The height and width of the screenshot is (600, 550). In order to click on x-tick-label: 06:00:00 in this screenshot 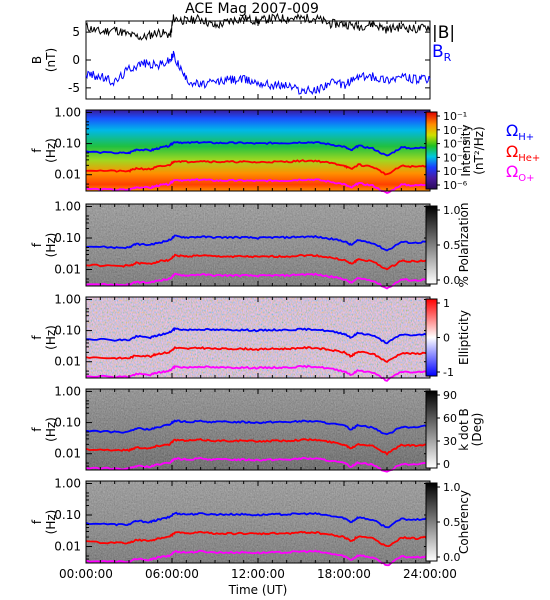, I will do `click(172, 574)`.